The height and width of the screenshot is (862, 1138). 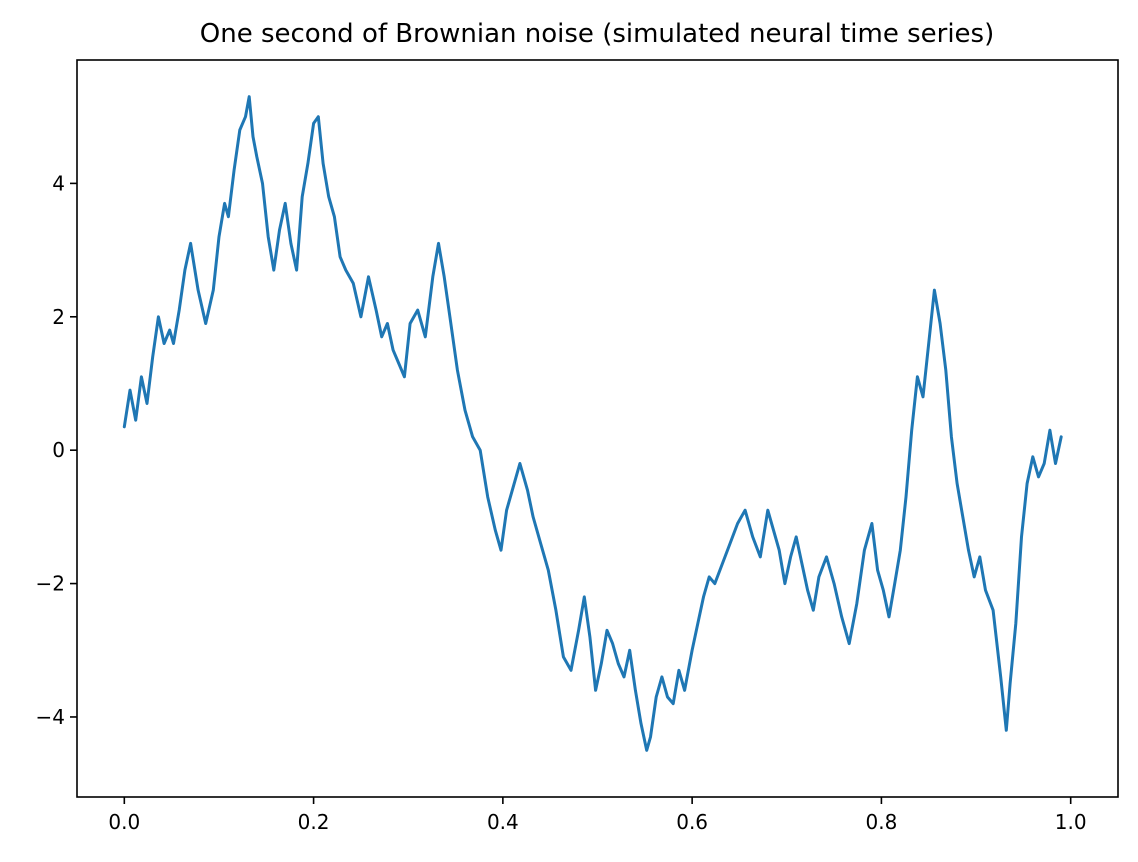 What do you see at coordinates (50, 584) in the screenshot?
I see `y-tick-label: −2` at bounding box center [50, 584].